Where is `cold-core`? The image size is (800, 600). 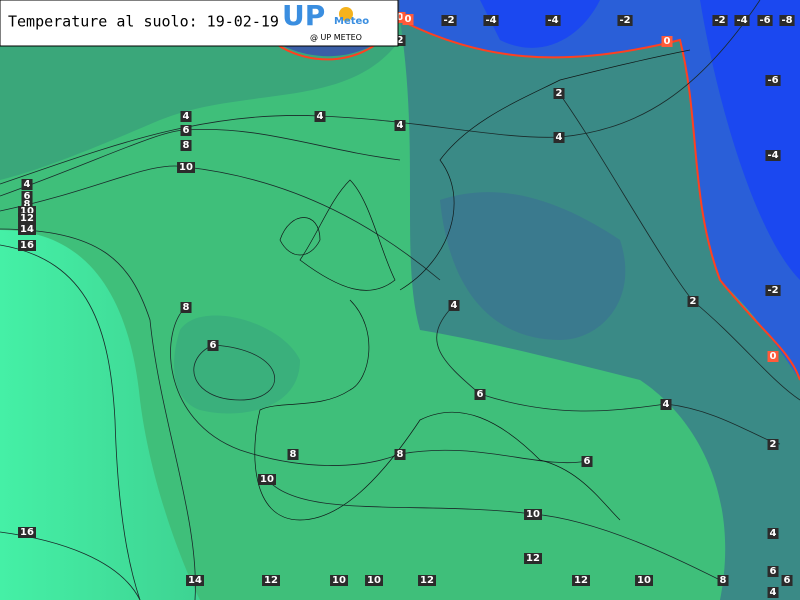 cold-core is located at coordinates (533, 266).